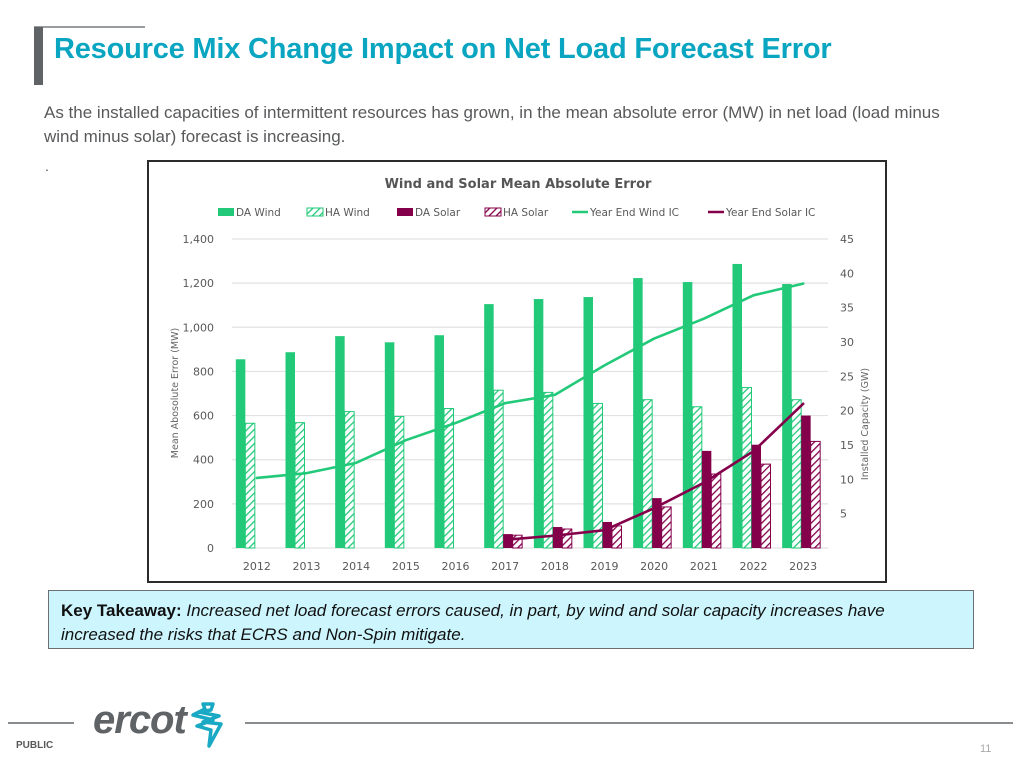 The height and width of the screenshot is (770, 1024). Describe the element at coordinates (629, 723) in the screenshot. I see `footer-line-right` at that location.